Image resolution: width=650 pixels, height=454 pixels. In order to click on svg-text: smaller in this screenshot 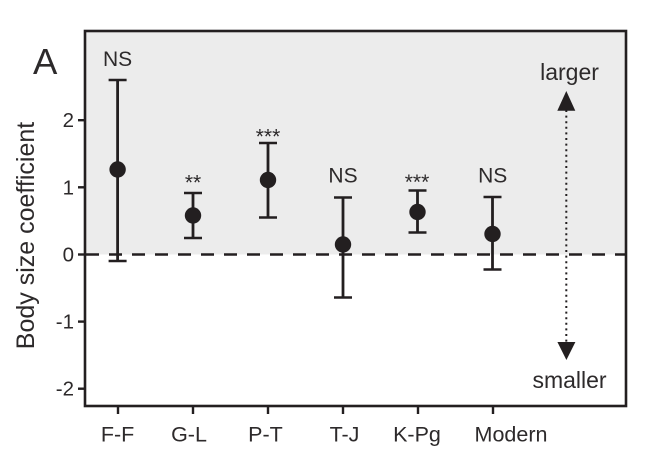, I will do `click(569, 380)`.